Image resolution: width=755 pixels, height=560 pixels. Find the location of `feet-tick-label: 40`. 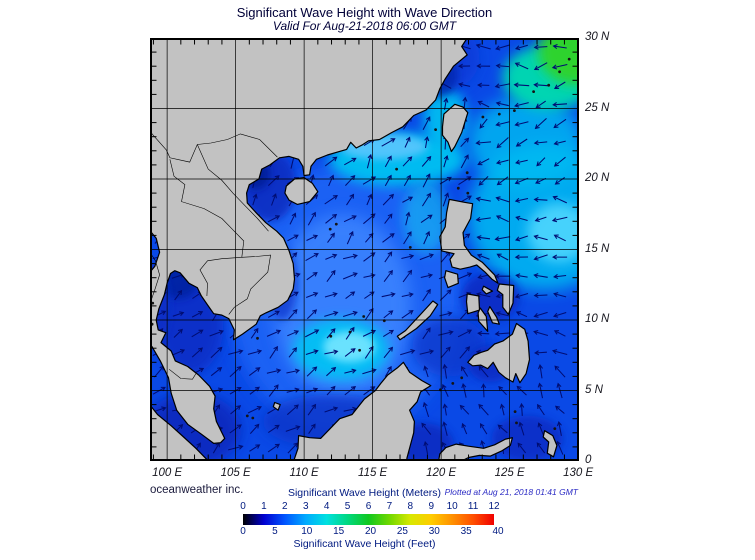

feet-tick-label: 40 is located at coordinates (498, 531).